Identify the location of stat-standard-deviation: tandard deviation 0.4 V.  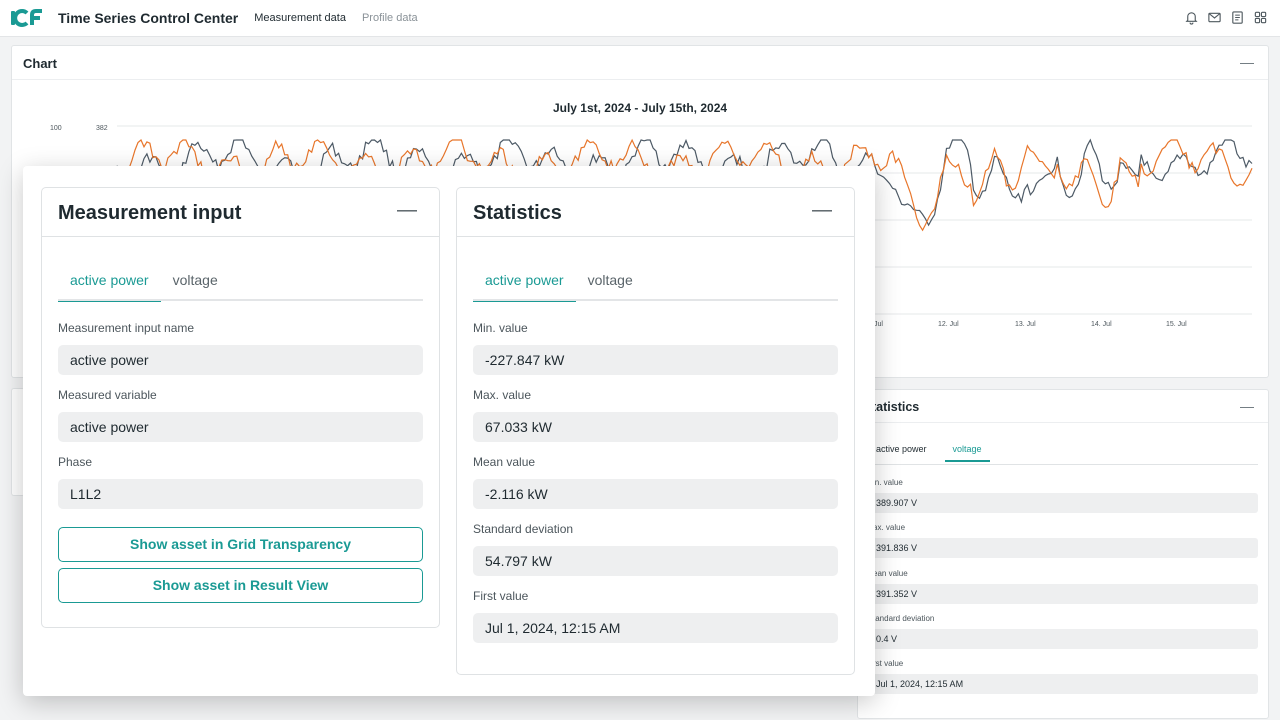
(1065, 631).